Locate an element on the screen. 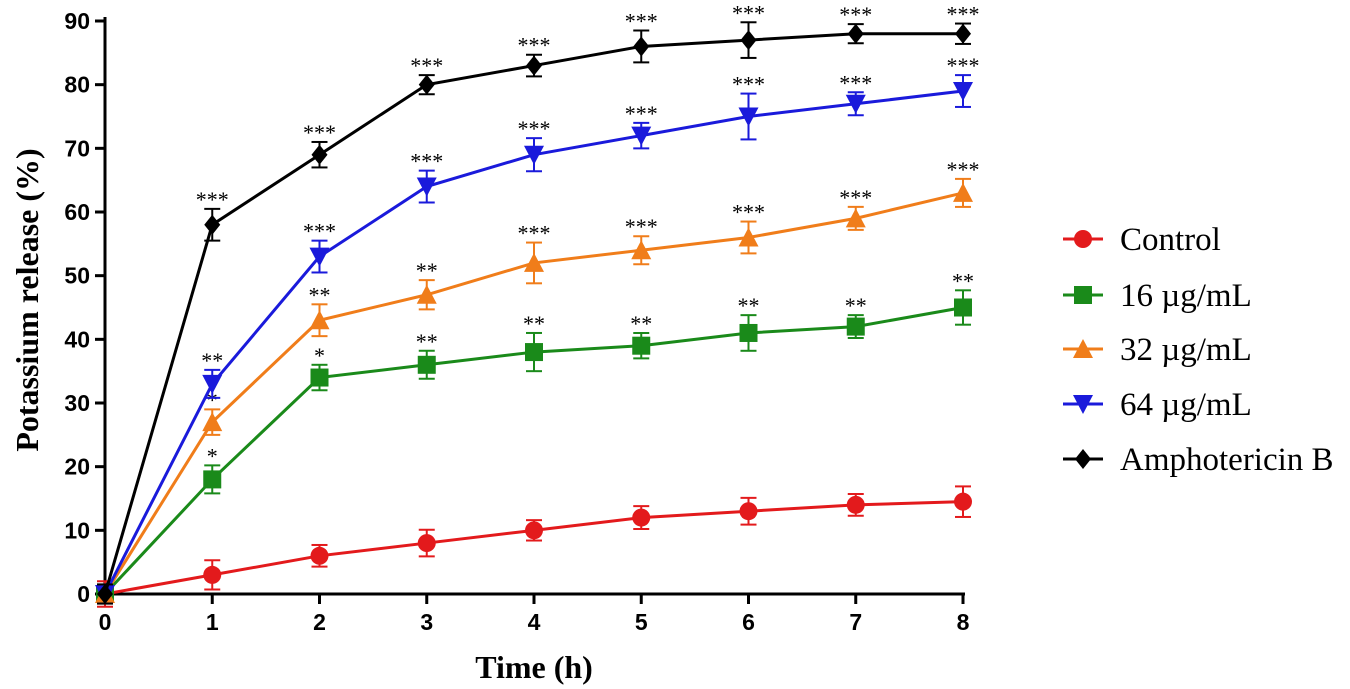 This screenshot has width=1350, height=689. y-tick-label: 70 is located at coordinates (77, 148).